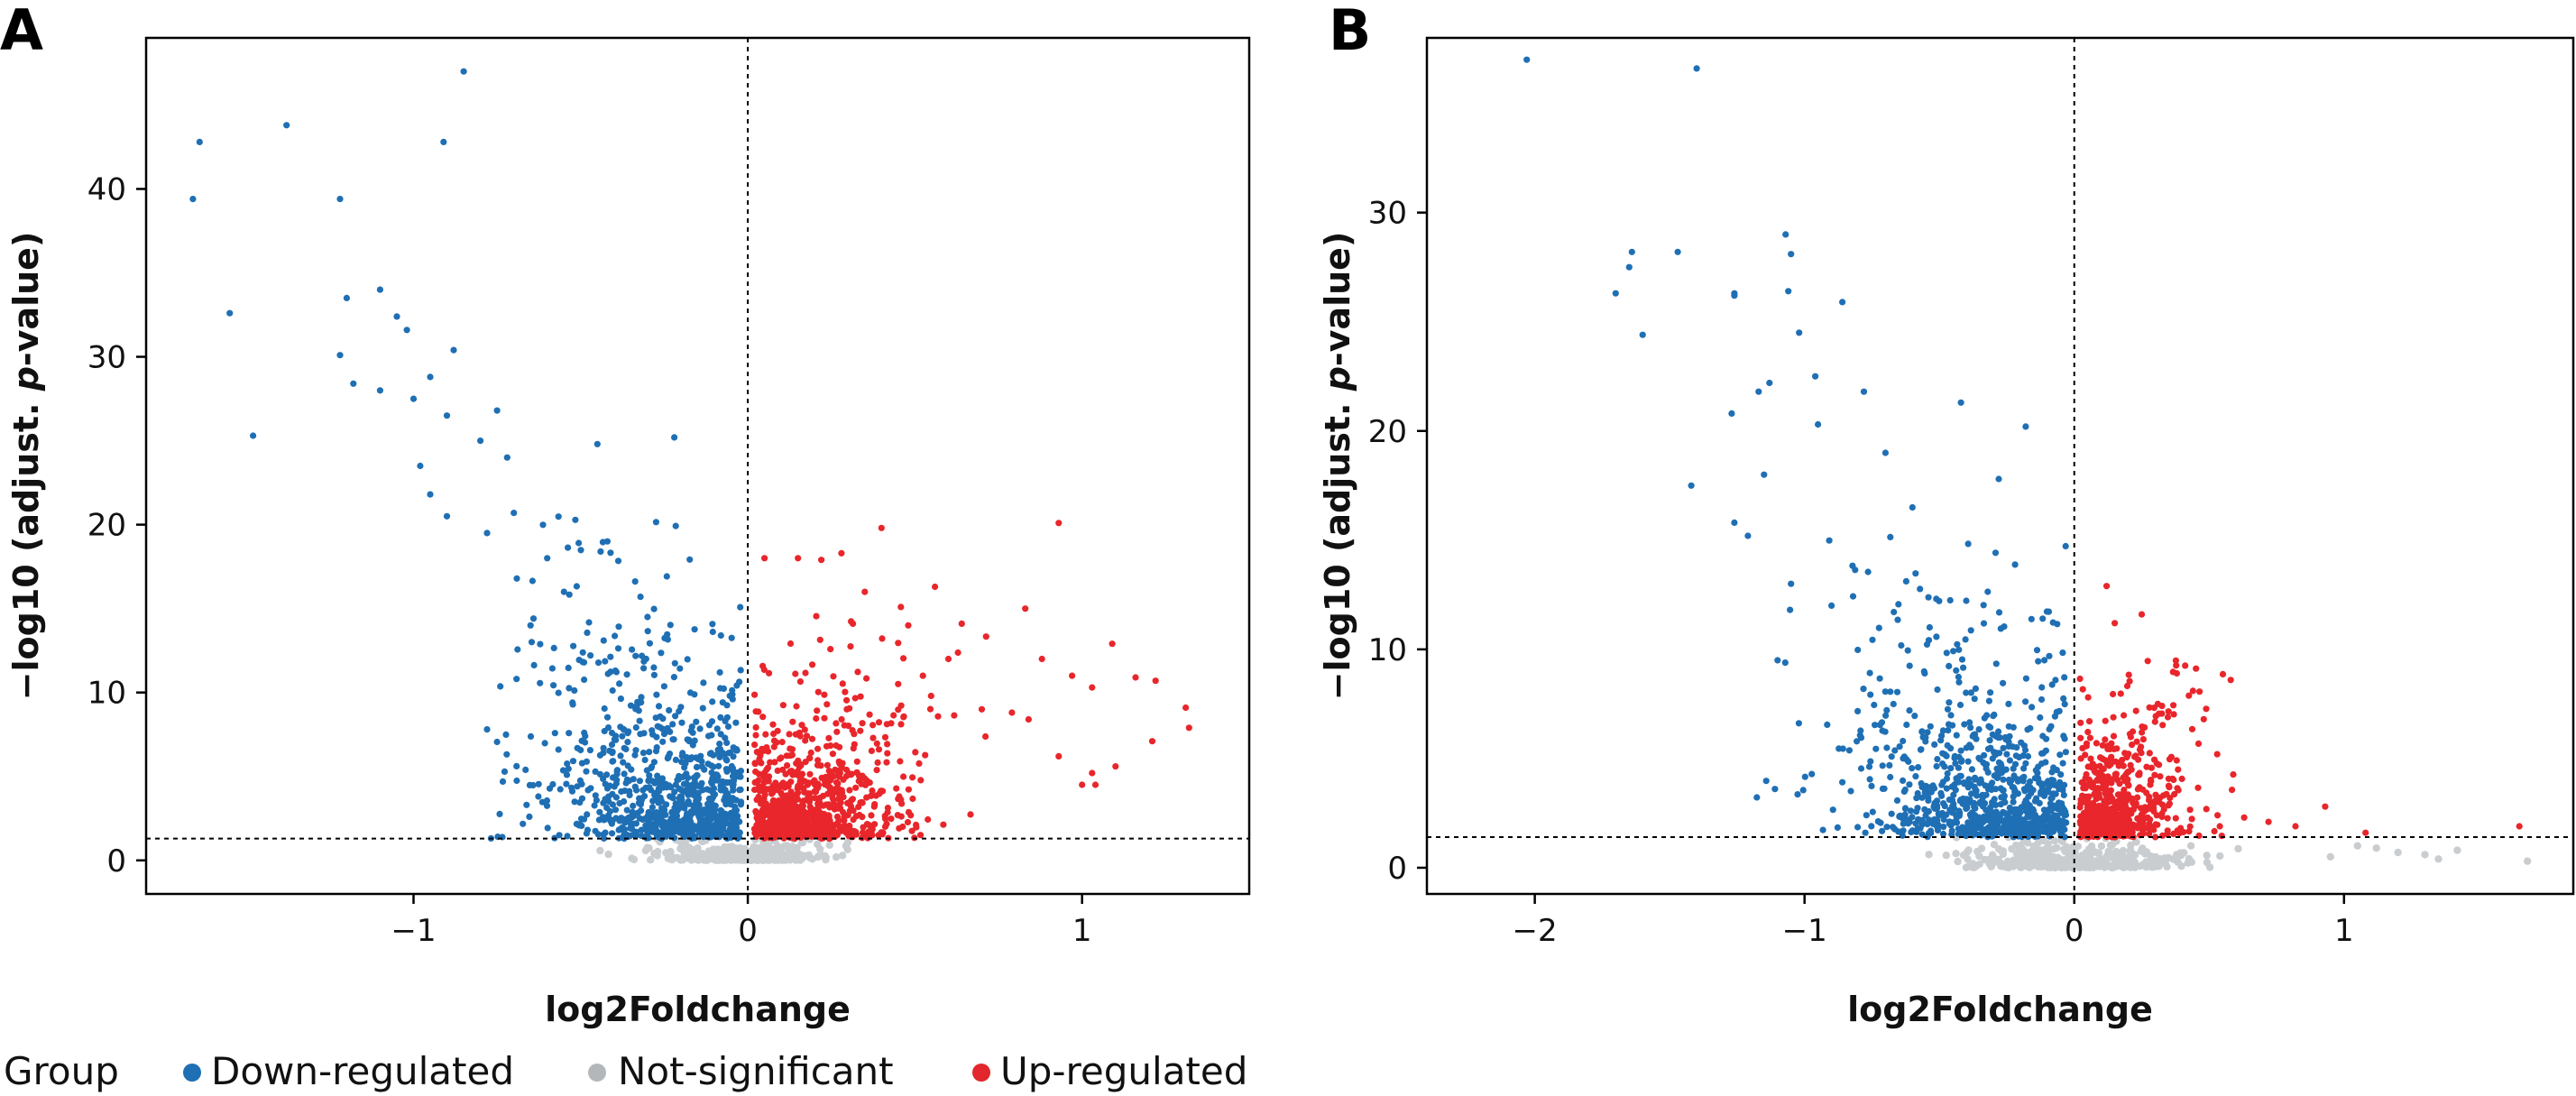 This screenshot has width=2576, height=1096. I want to click on panel-a-x-axis-title: log2Foldchange, so click(698, 1009).